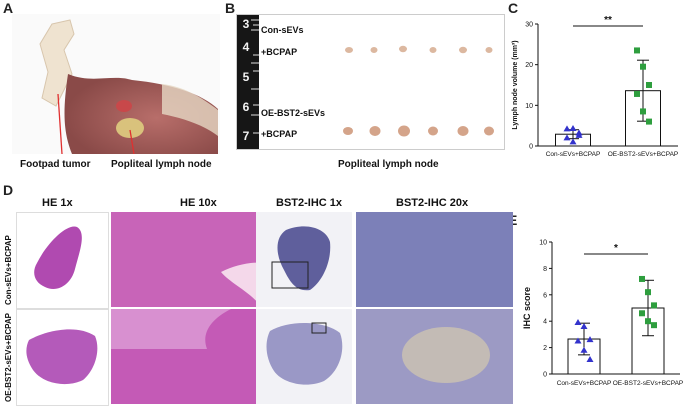  What do you see at coordinates (545, 322) in the screenshot?
I see `y-tick-label: 4` at bounding box center [545, 322].